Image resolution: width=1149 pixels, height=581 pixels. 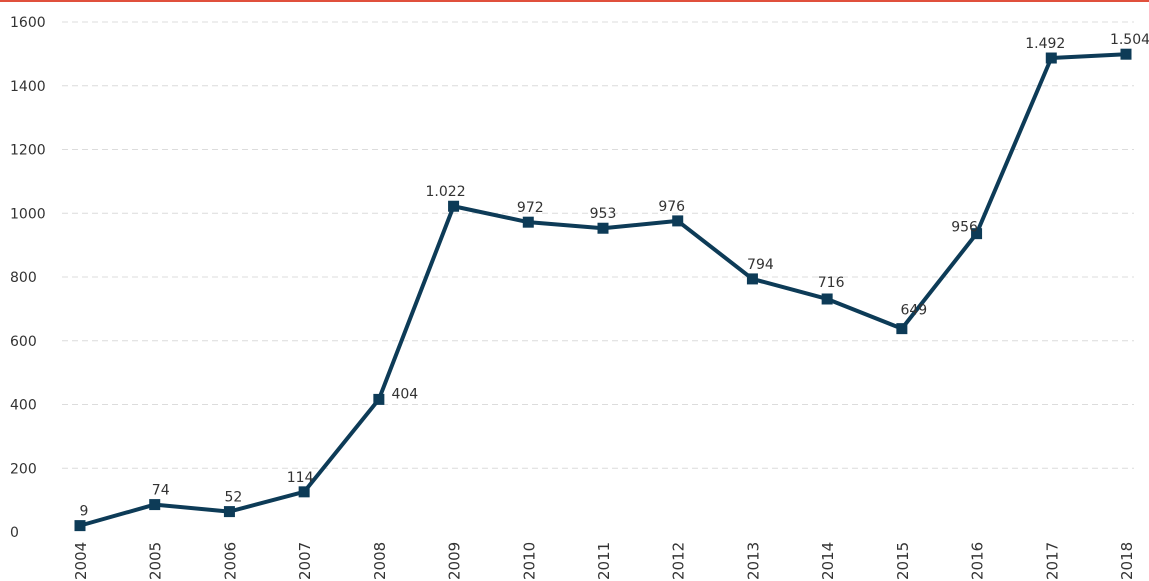 I want to click on y-tick-label: 1600, so click(x=28, y=23).